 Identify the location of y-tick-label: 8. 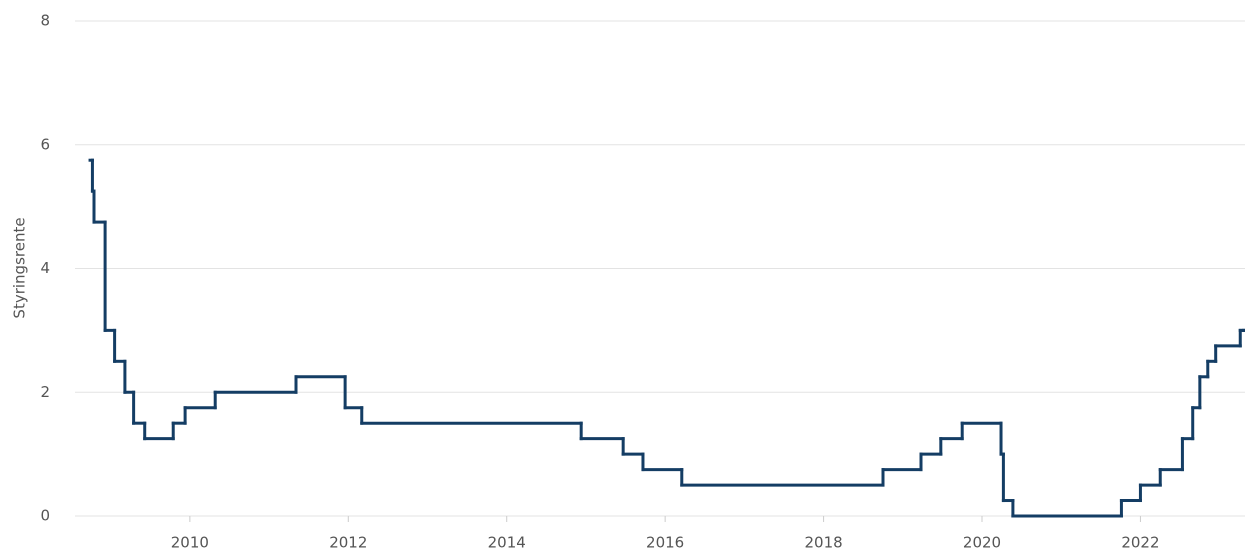
(45, 21).